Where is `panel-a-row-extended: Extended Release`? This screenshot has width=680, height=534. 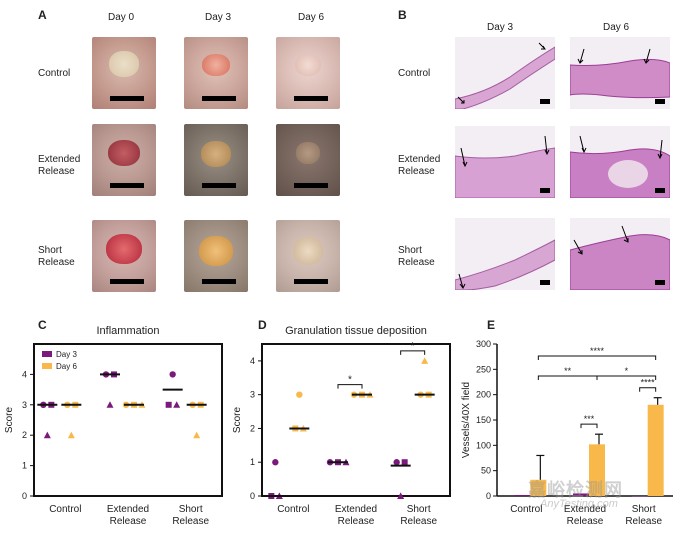 panel-a-row-extended: Extended Release is located at coordinates (59, 165).